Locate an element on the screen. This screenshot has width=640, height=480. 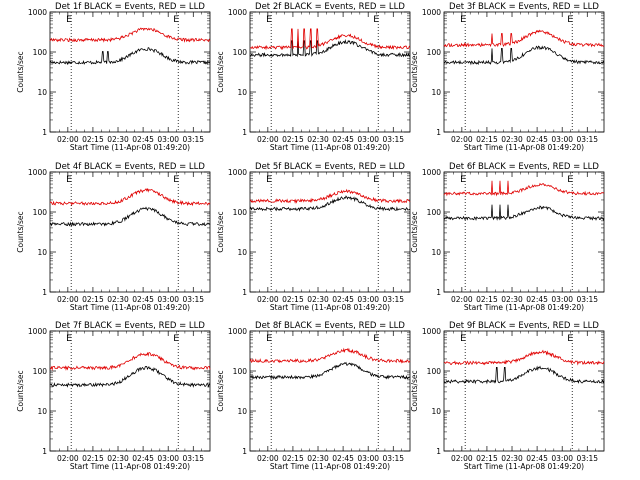
chart-title: Det 7f BLACK = Events, RED = LLD is located at coordinates (130, 326).